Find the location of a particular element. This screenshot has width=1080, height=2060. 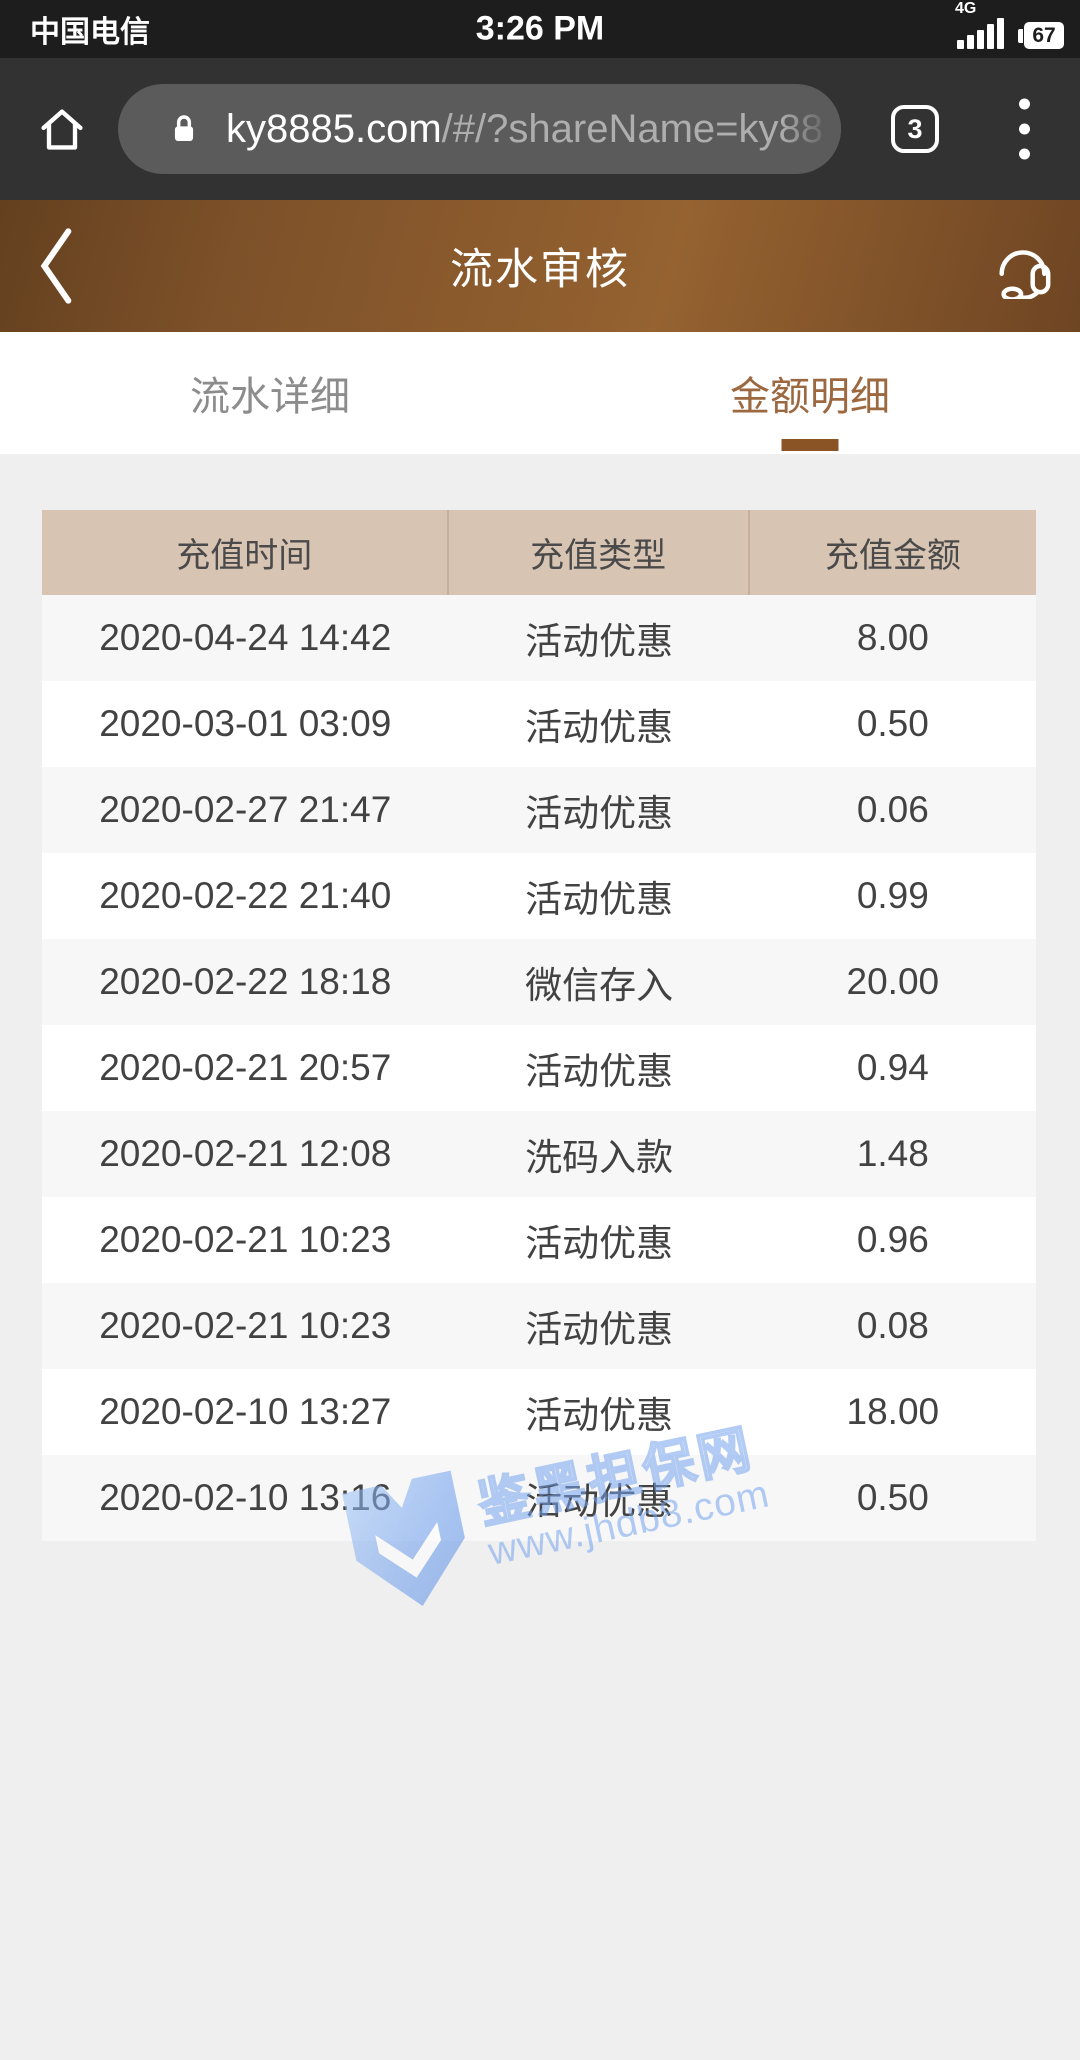

table-row: 2020-02-10 13:16 活动优惠 0.50 is located at coordinates (539, 1498).